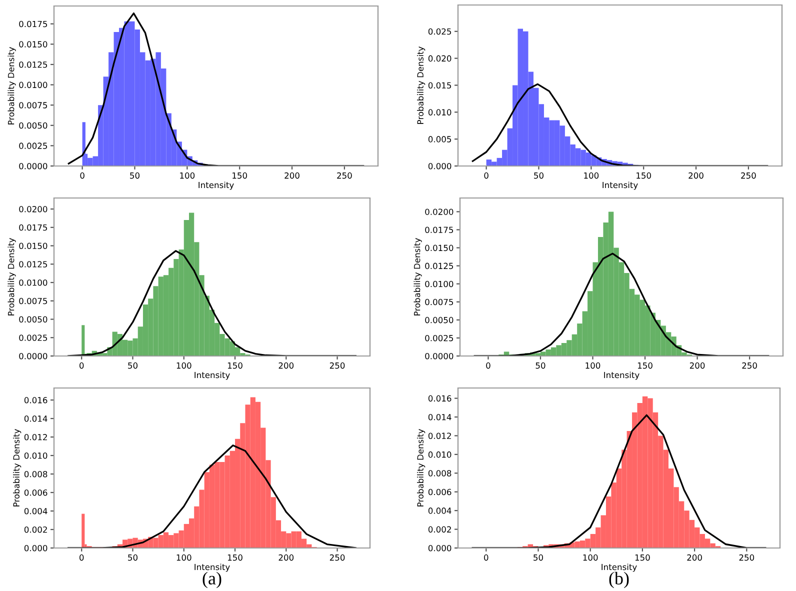  What do you see at coordinates (440, 139) in the screenshot?
I see `y-tick-label: 0.005` at bounding box center [440, 139].